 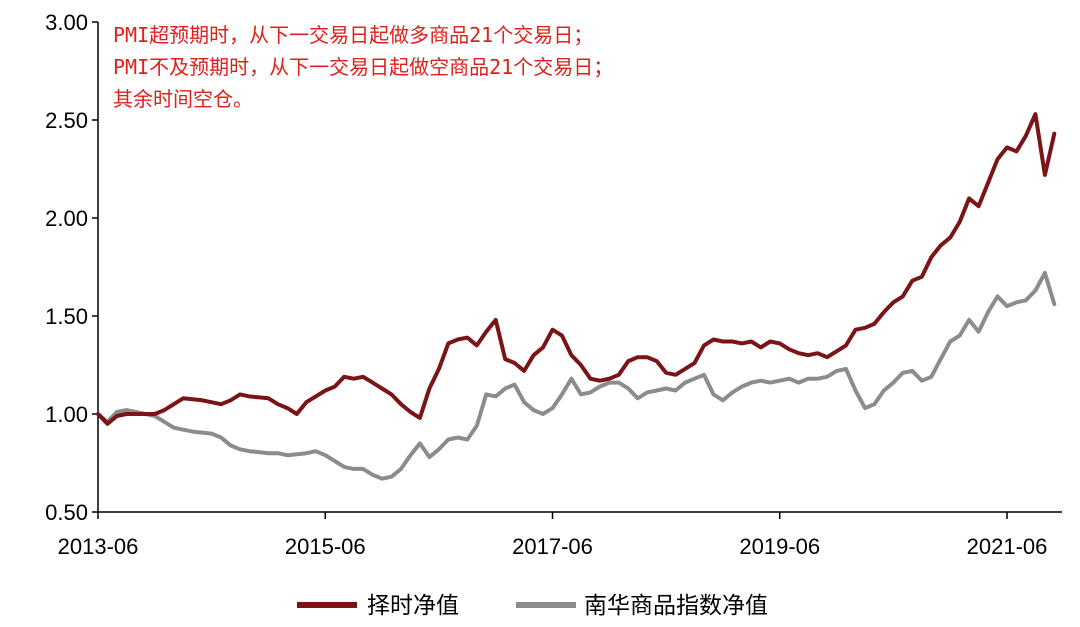 I want to click on y-tick-label: 2.50, so click(x=66, y=120).